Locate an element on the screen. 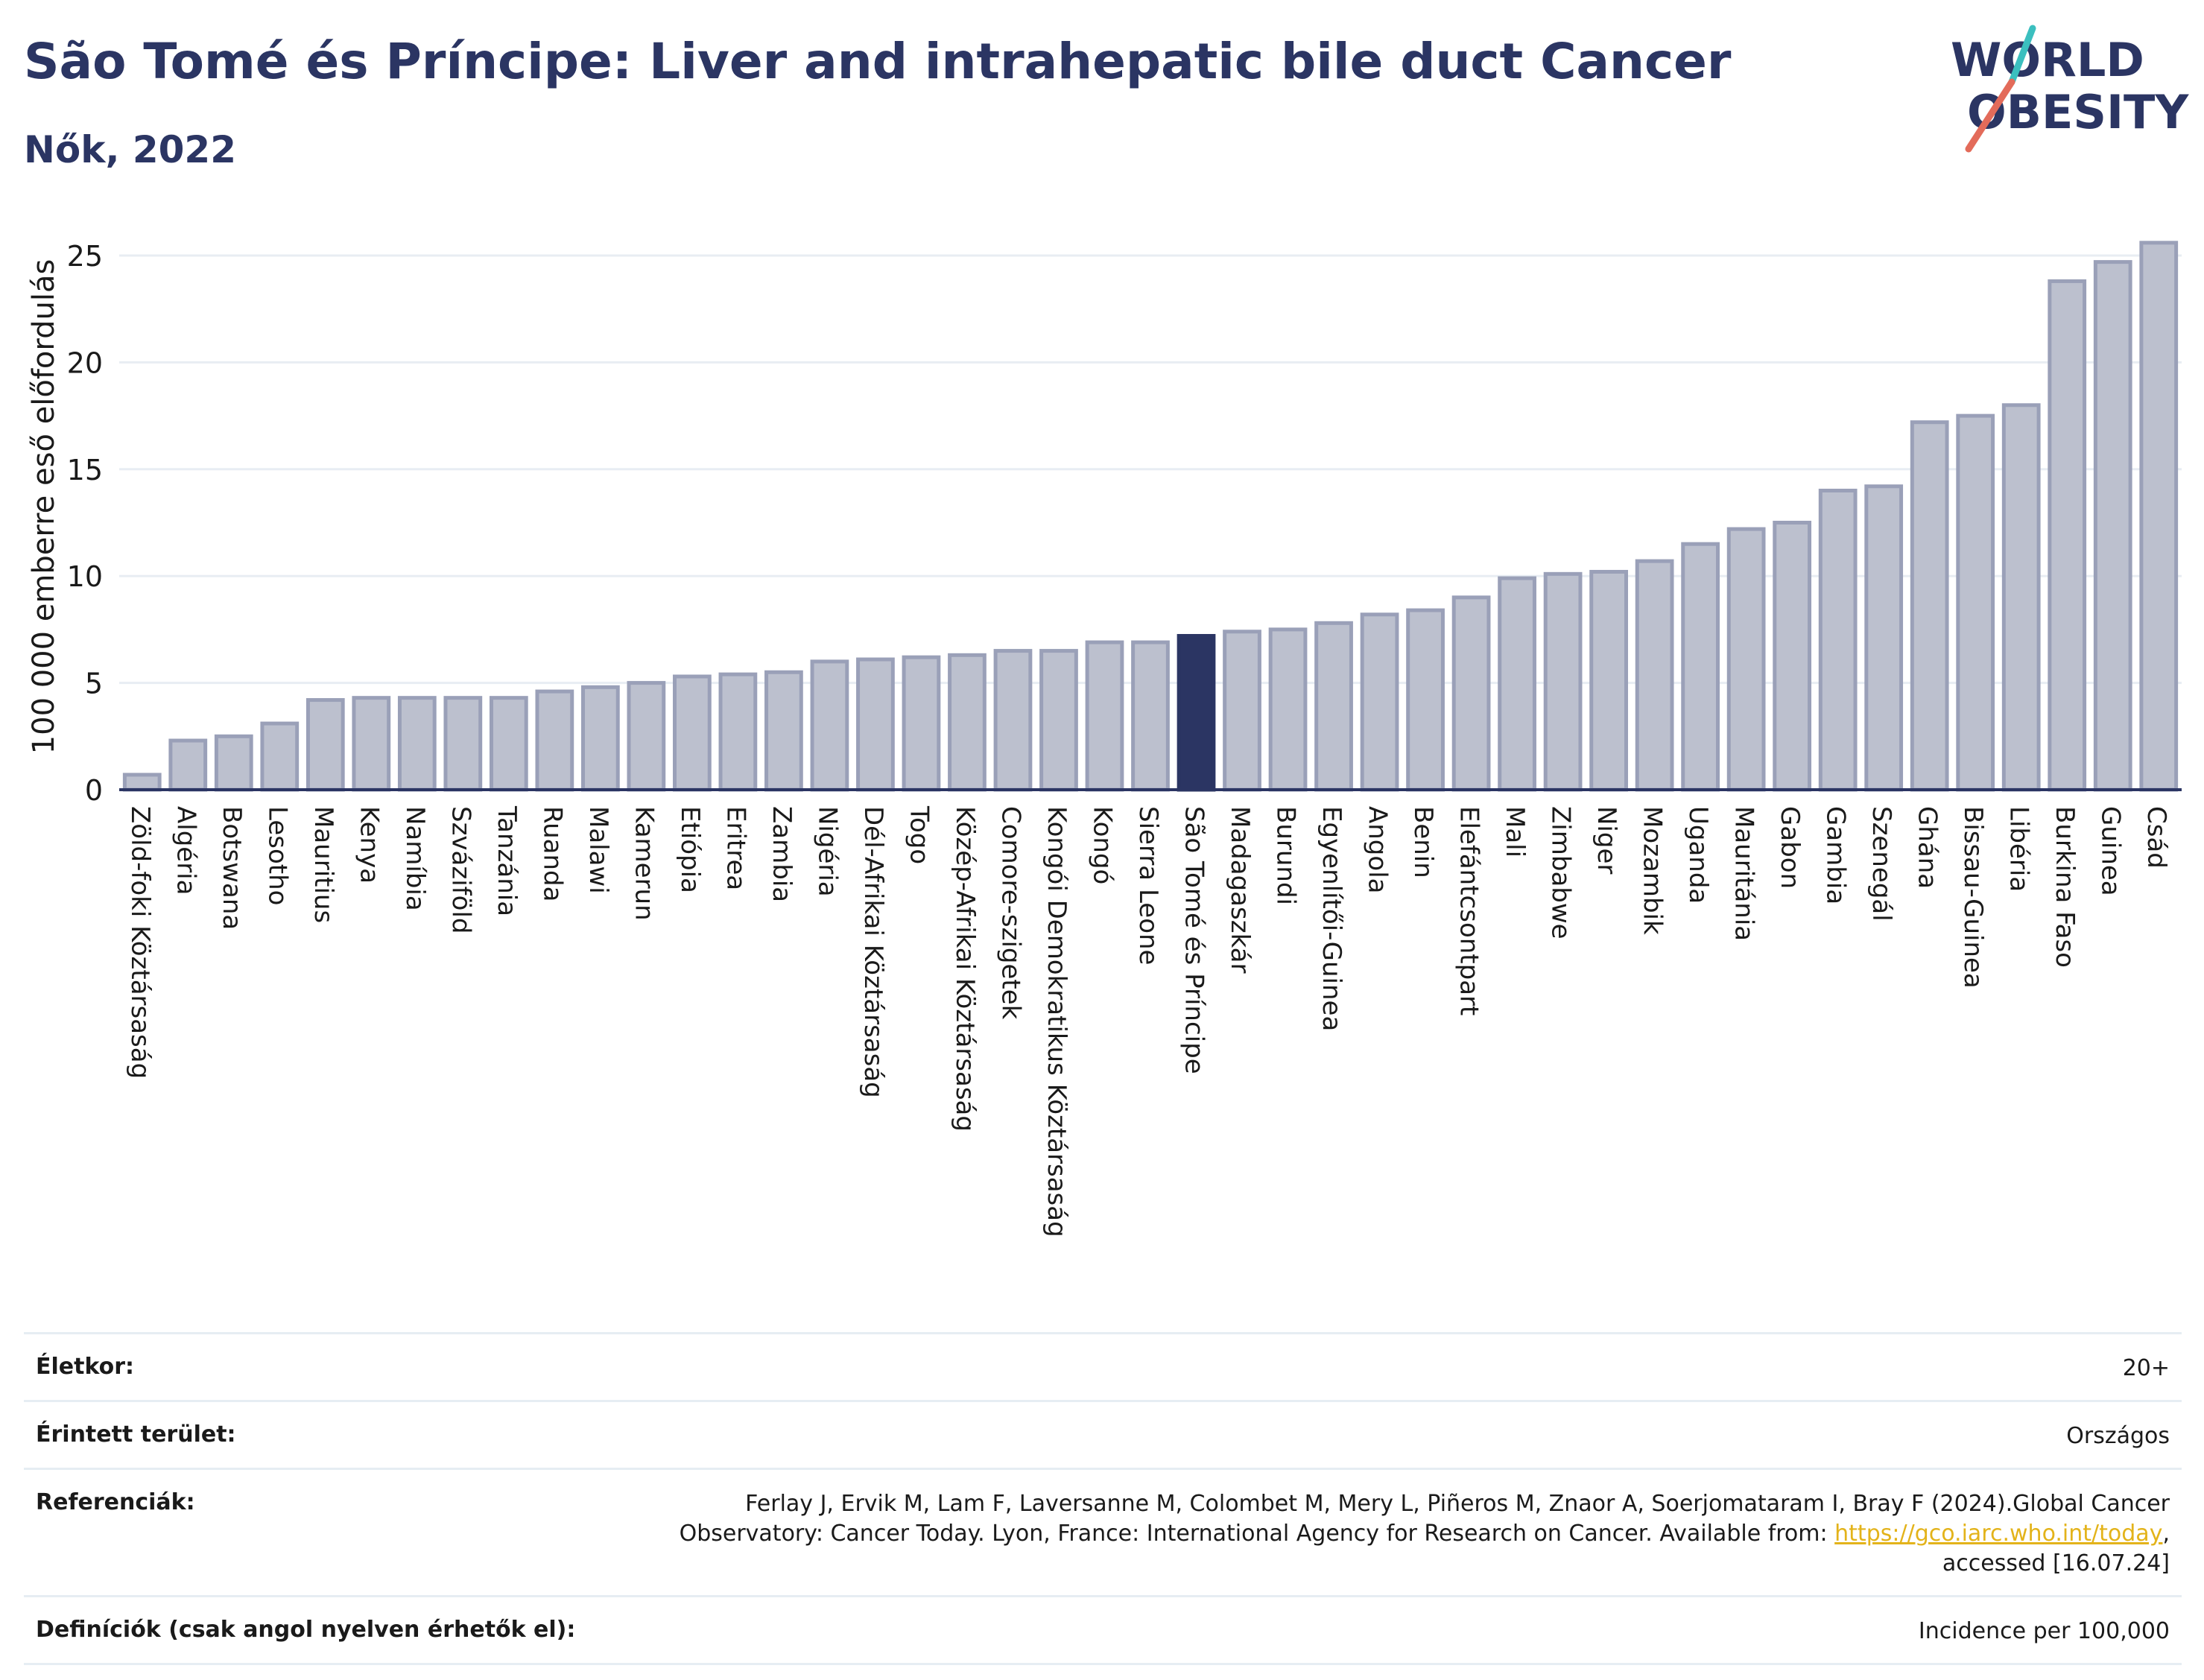  x-tick-label: Ruanda is located at coordinates (552, 853).